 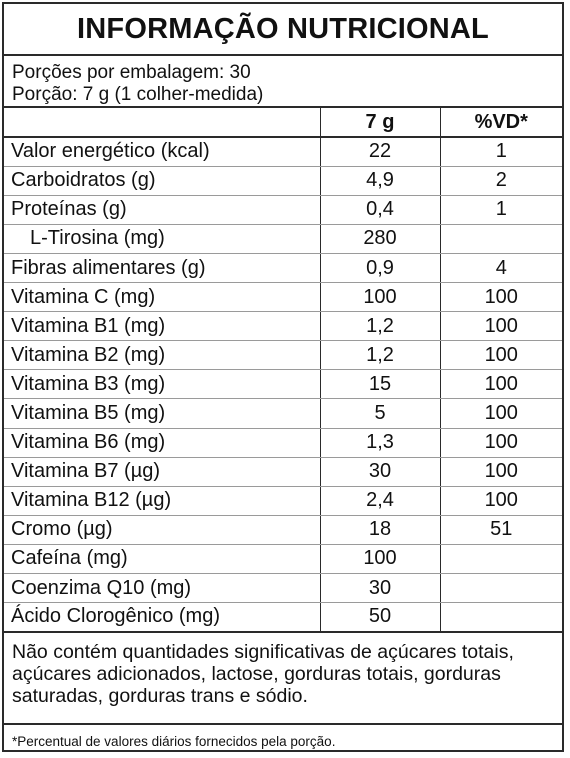 What do you see at coordinates (500, 530) in the screenshot?
I see `nutrient-vd: 51` at bounding box center [500, 530].